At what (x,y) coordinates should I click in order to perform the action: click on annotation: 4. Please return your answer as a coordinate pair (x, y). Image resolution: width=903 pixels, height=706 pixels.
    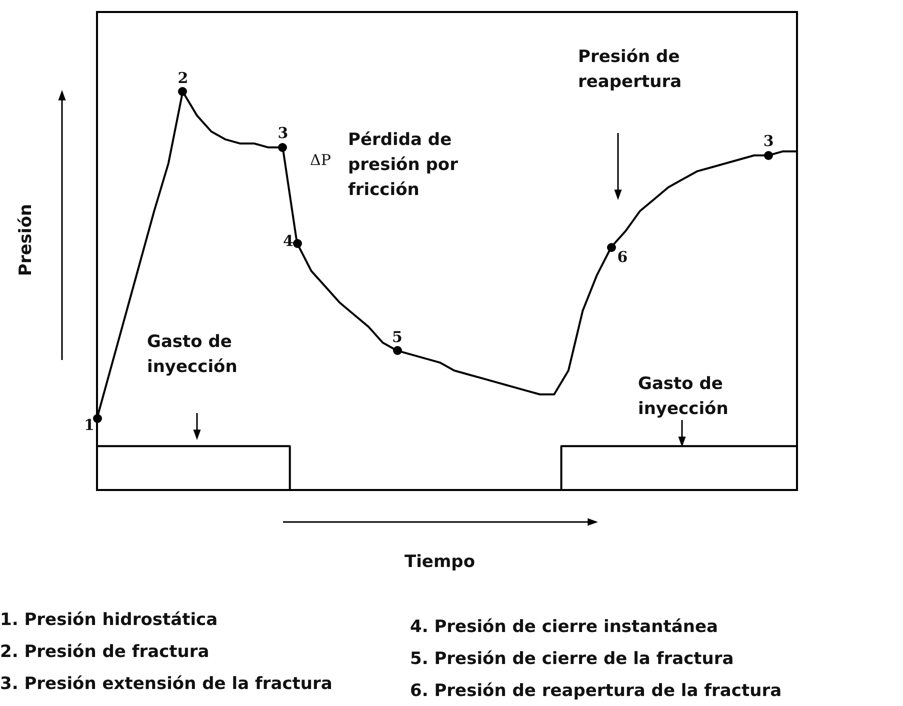
    Looking at the image, I should click on (288, 241).